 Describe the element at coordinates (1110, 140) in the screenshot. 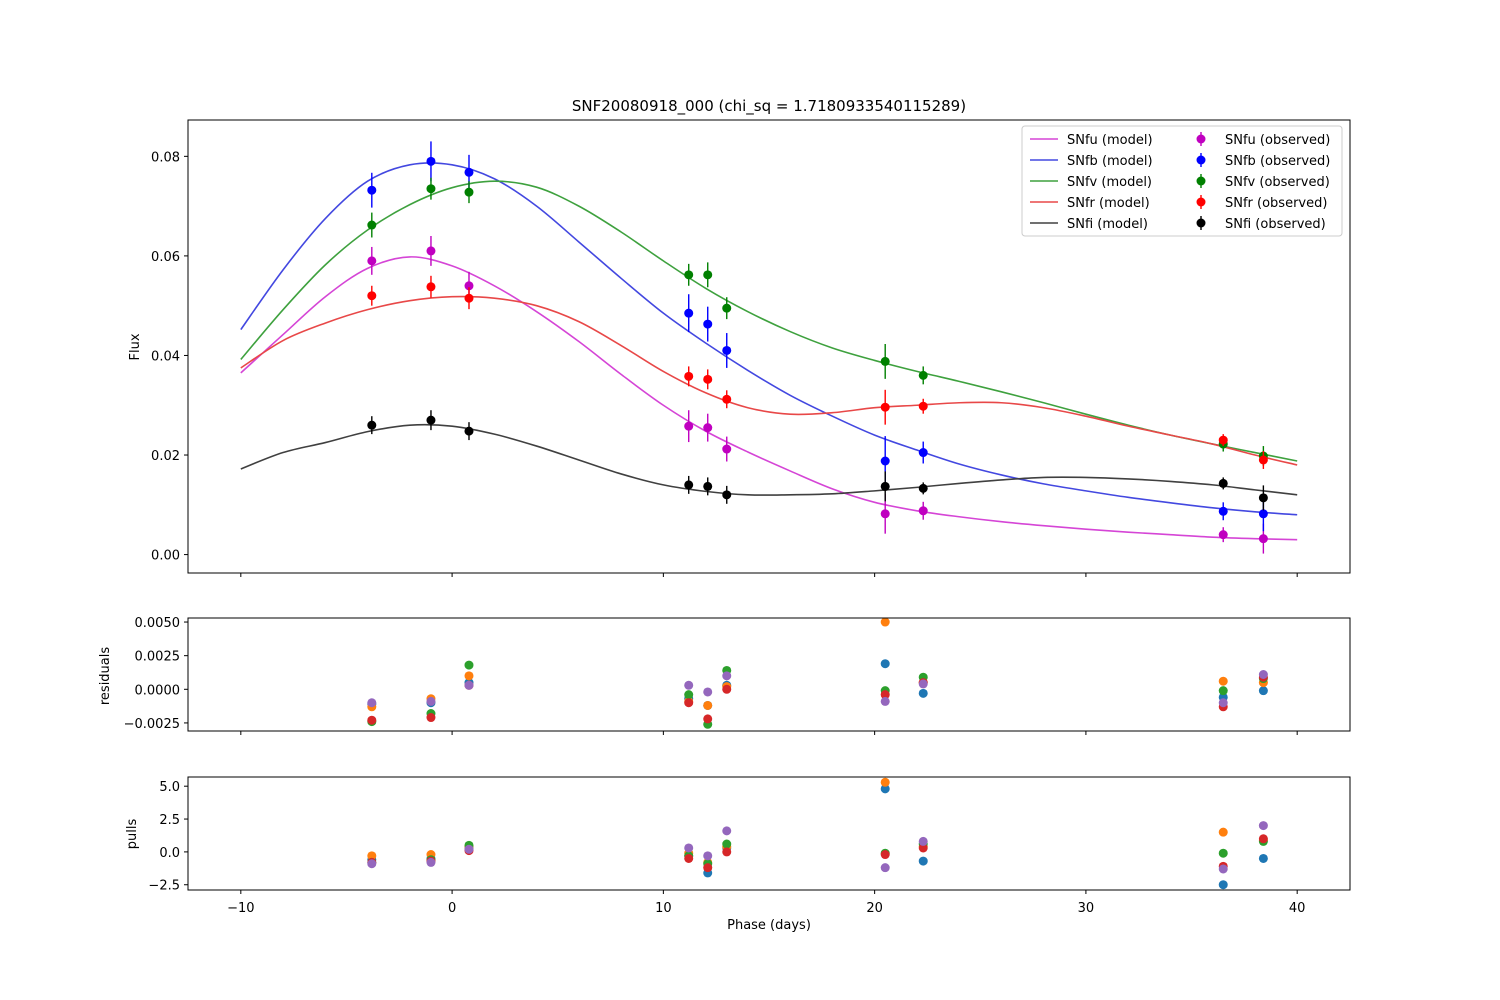

I see `legend-model-label: SNfu (model)` at that location.